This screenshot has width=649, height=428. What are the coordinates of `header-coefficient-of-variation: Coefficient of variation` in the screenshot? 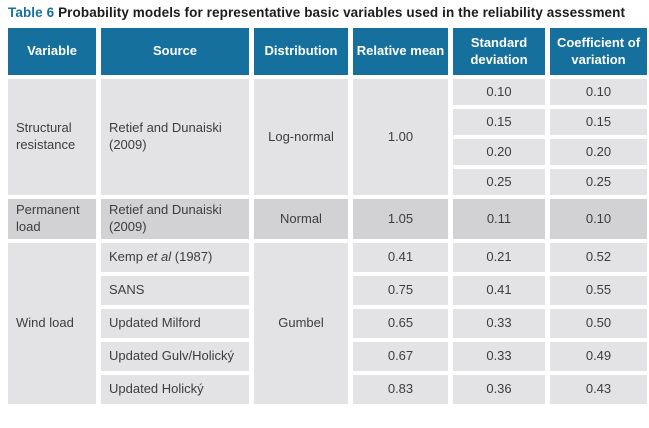 It's located at (598, 51).